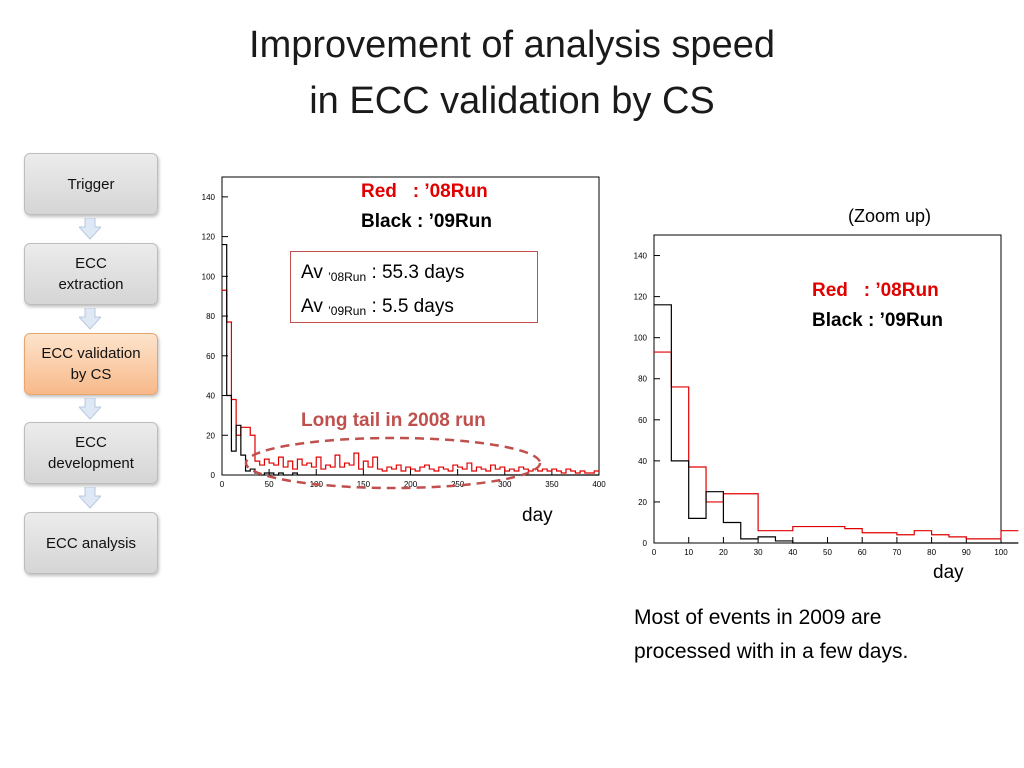  Describe the element at coordinates (364, 484) in the screenshot. I see `x-tick-label: 150` at that location.